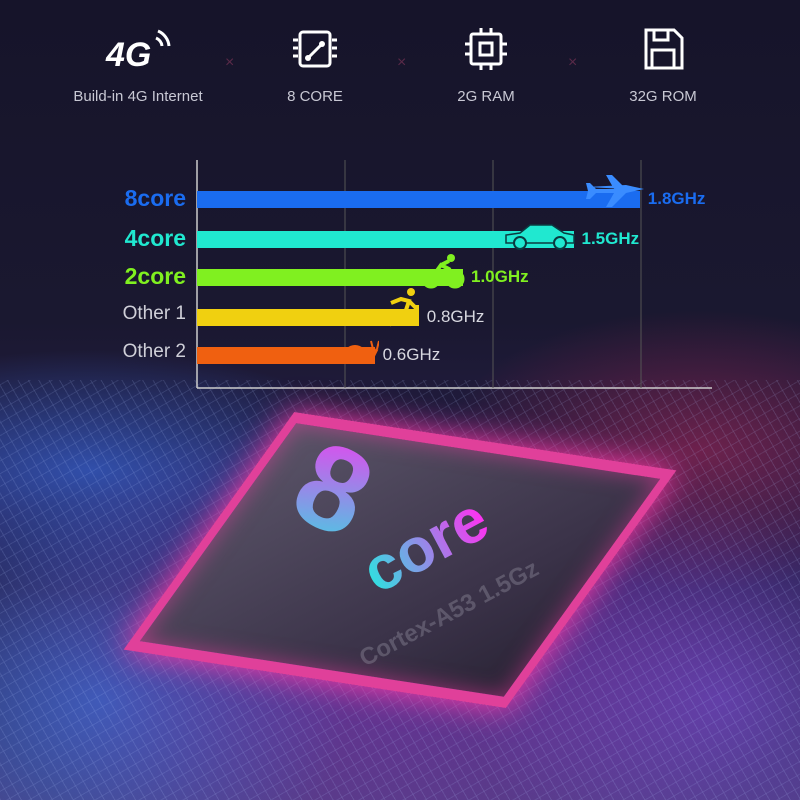 This screenshot has height=800, width=800. What do you see at coordinates (663, 96) in the screenshot?
I see `feature-label: 32G ROM` at bounding box center [663, 96].